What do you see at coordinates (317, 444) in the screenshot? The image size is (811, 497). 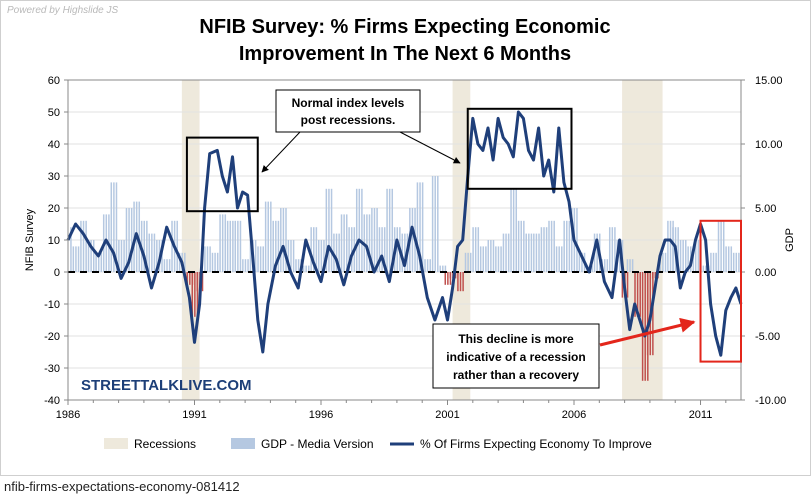 I see `legend-gdp-label: GDP - Media Version` at bounding box center [317, 444].